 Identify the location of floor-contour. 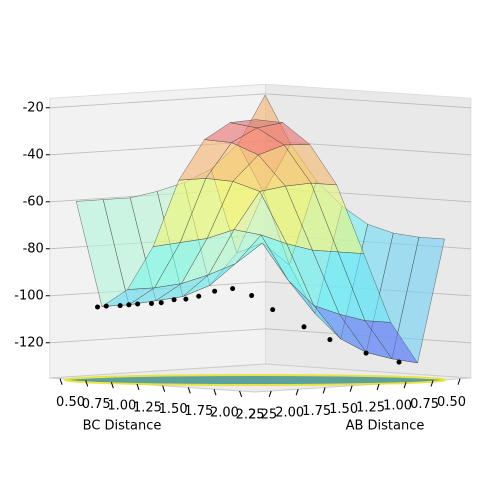
(255, 380).